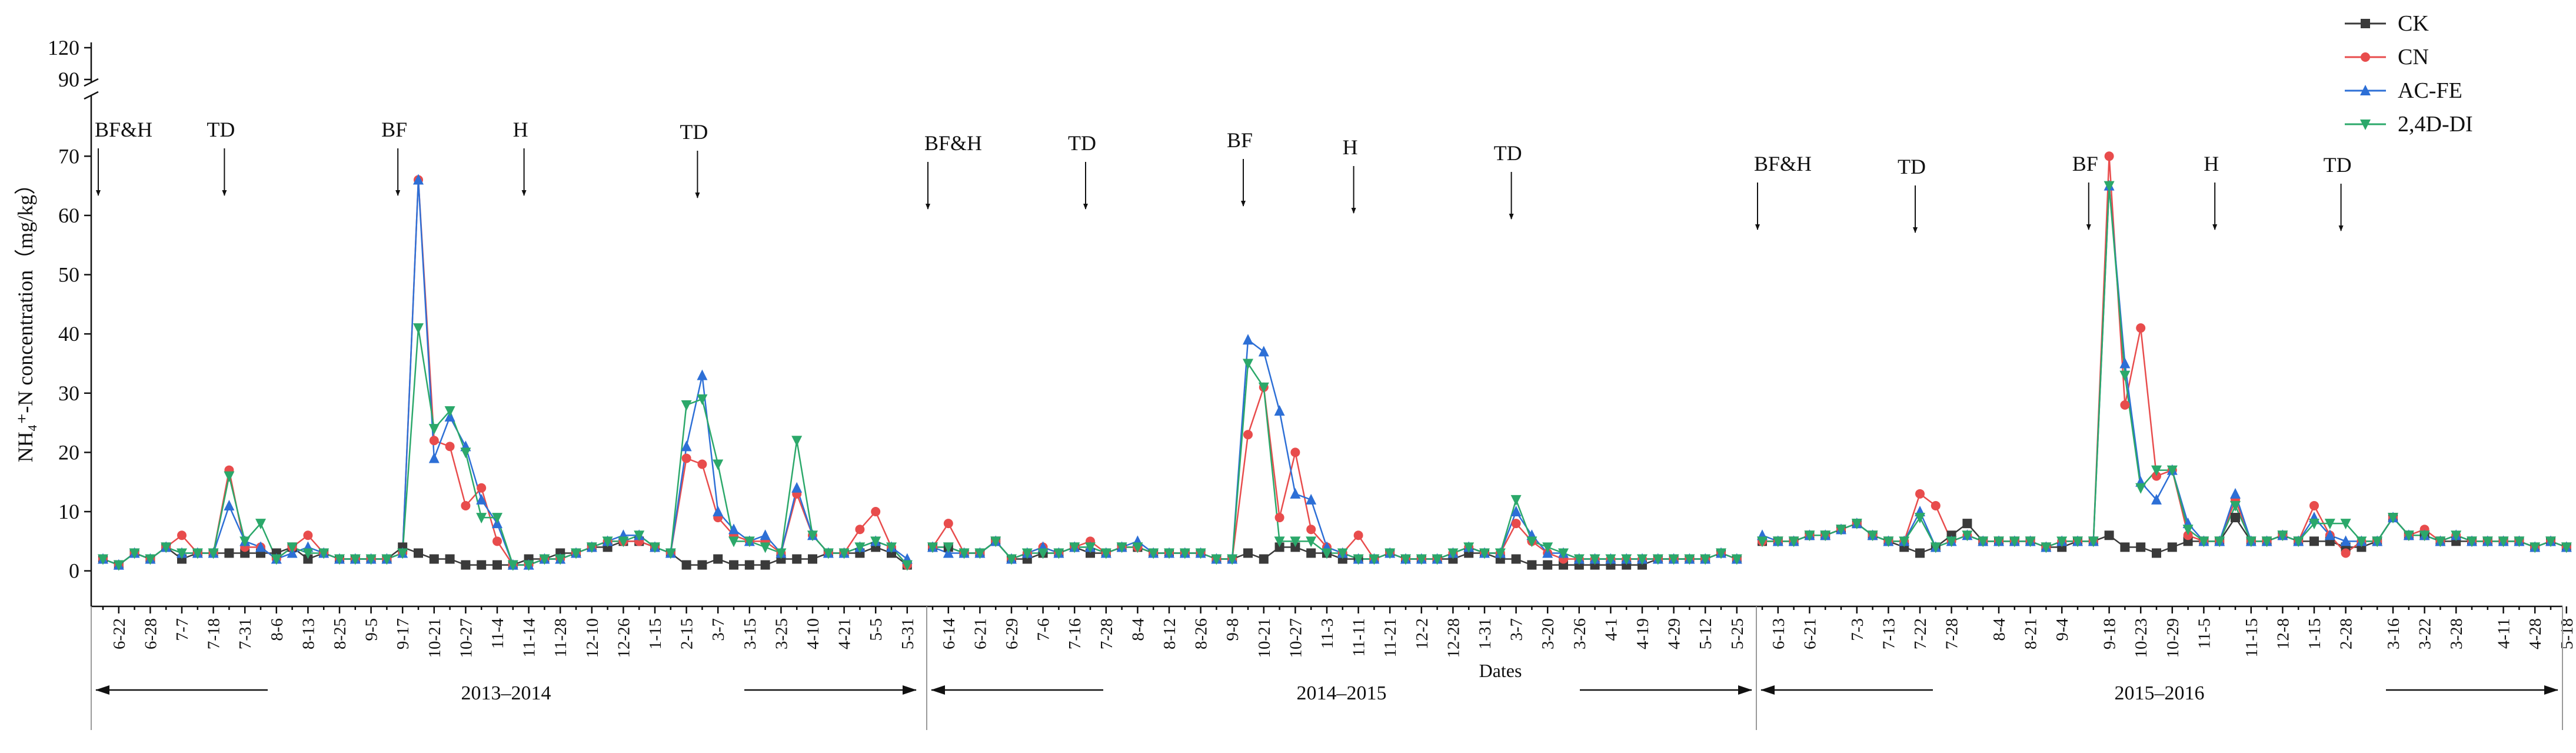  What do you see at coordinates (245, 633) in the screenshot?
I see `x-tick-label: 7-31` at bounding box center [245, 633].